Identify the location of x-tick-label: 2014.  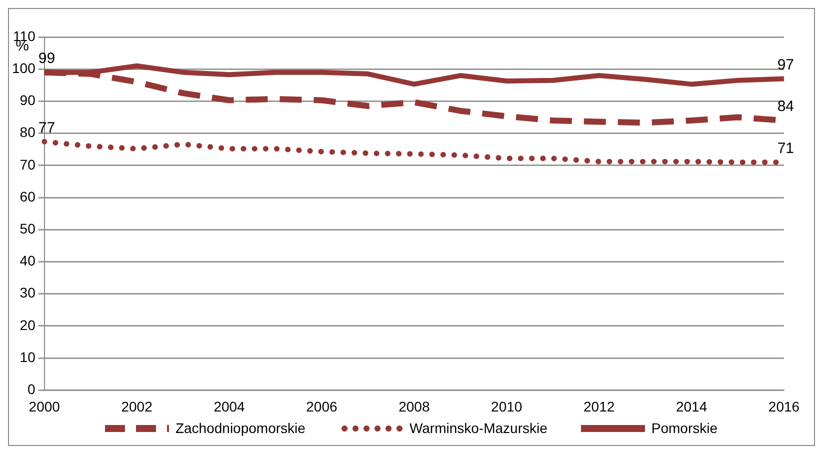
(692, 406).